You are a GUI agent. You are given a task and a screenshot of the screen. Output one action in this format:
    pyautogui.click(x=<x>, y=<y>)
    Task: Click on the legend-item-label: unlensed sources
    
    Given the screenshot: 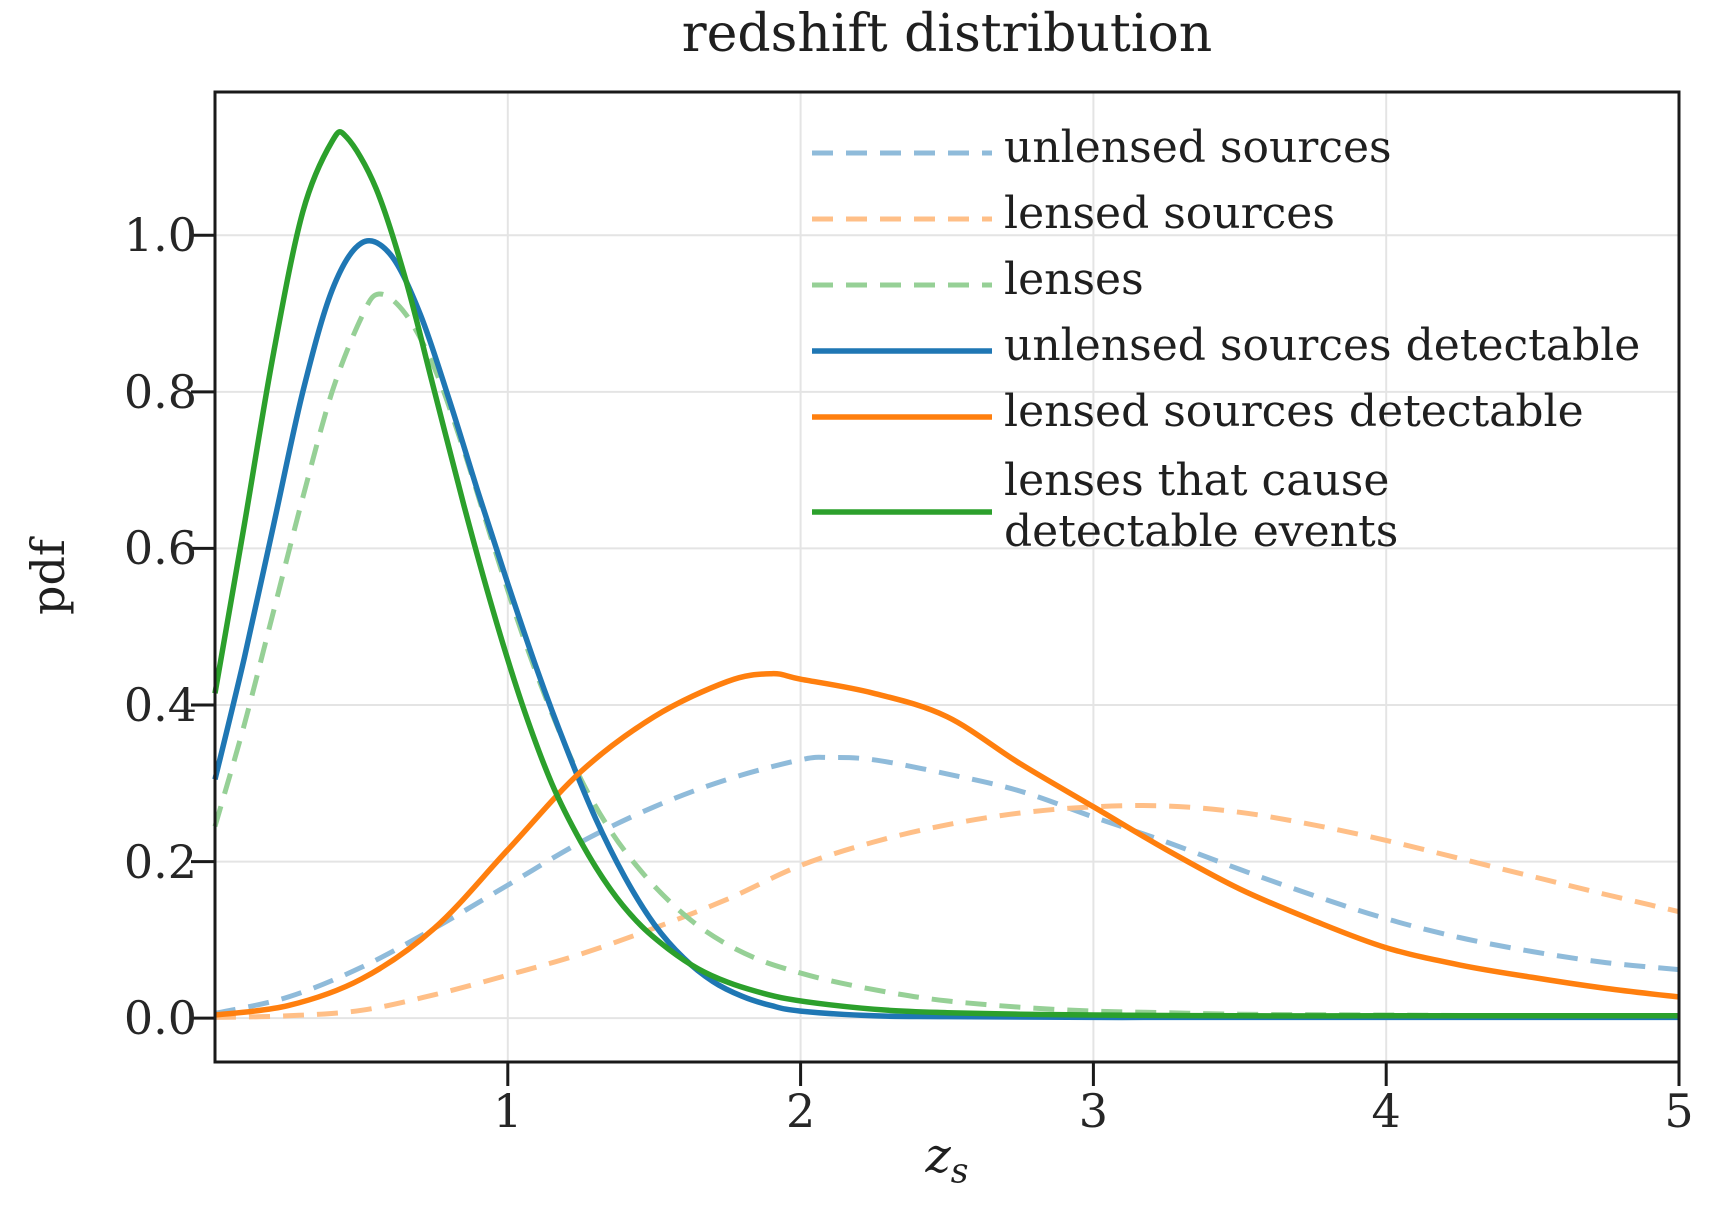 What is the action you would take?
    pyautogui.click(x=1198, y=147)
    